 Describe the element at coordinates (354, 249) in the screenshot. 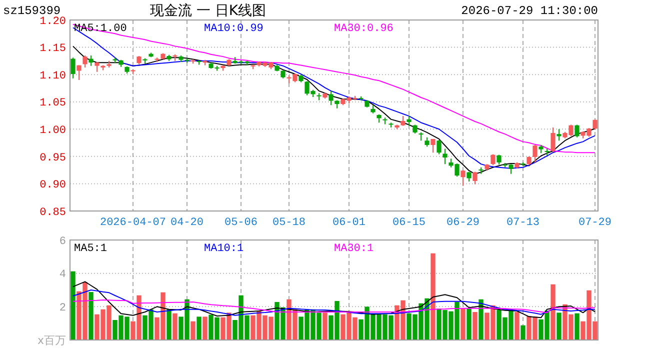

I see `text: MA30:1` at that location.